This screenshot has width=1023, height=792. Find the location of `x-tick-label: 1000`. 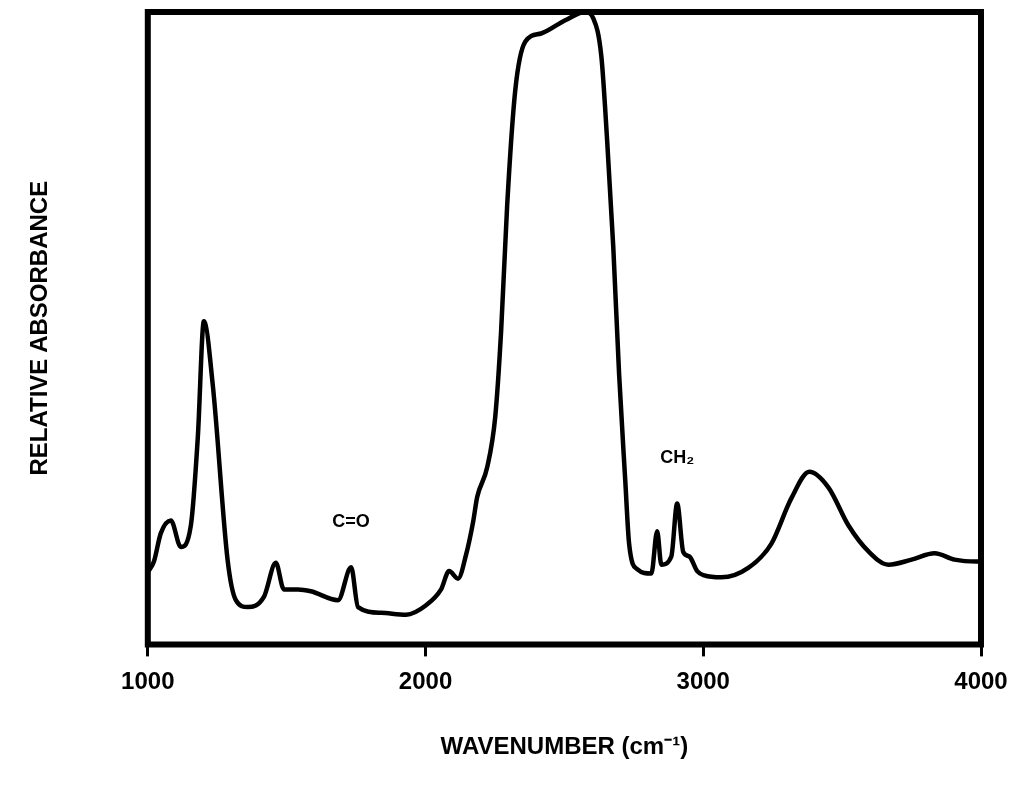

x-tick-label: 1000 is located at coordinates (148, 681).